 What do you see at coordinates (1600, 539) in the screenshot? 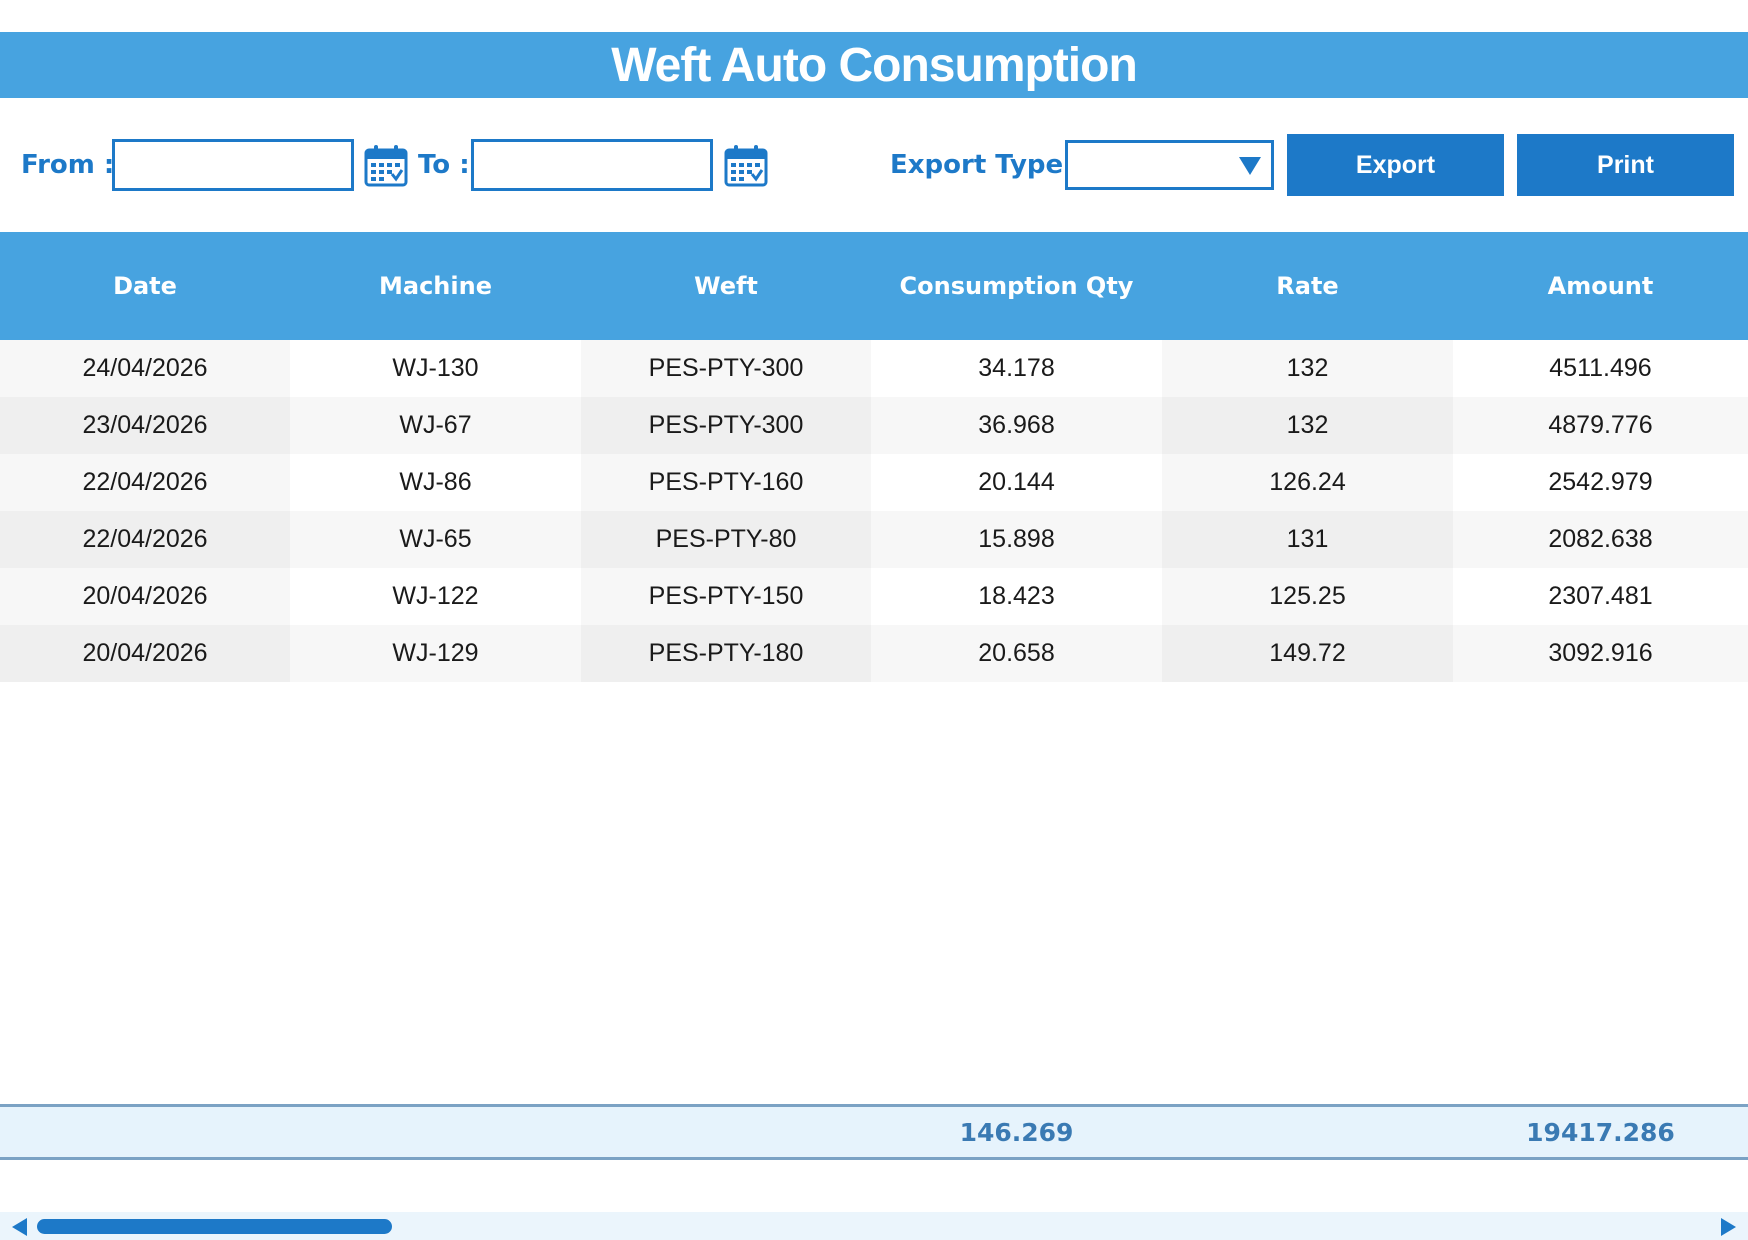
I see `cell-amount: 2082.638` at bounding box center [1600, 539].